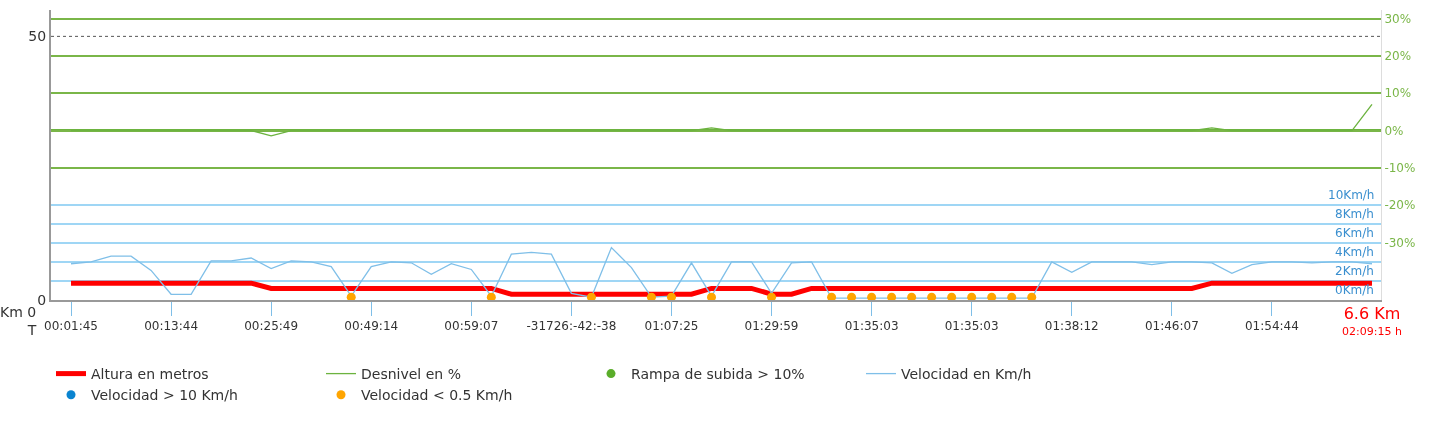 This screenshot has height=421, width=1431. Describe the element at coordinates (1354, 271) in the screenshot. I see `y3-tick-label: 2Km/h` at that location.